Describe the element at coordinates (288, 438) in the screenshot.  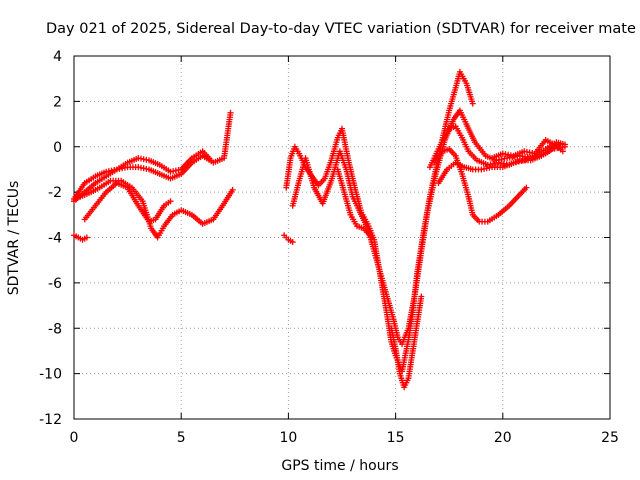
I see `x-tick-label: 10` at that location.